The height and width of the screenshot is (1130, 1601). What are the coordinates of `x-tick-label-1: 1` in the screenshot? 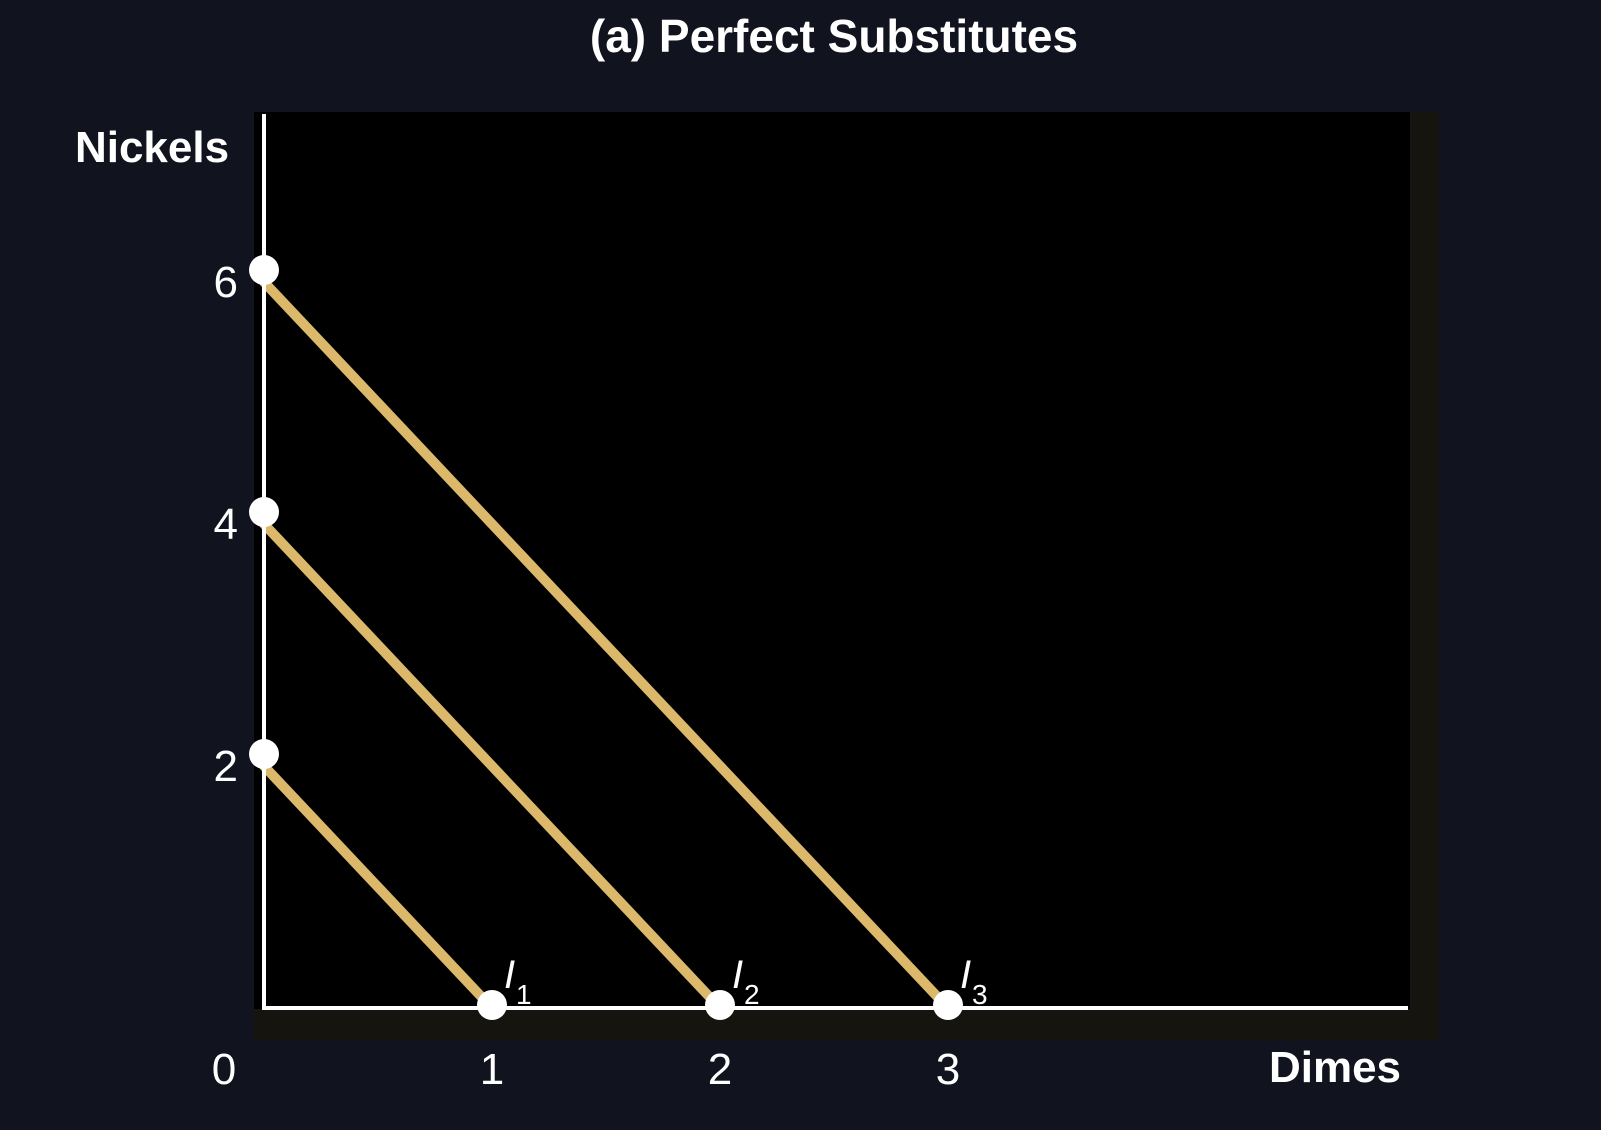 It's located at (492, 1069).